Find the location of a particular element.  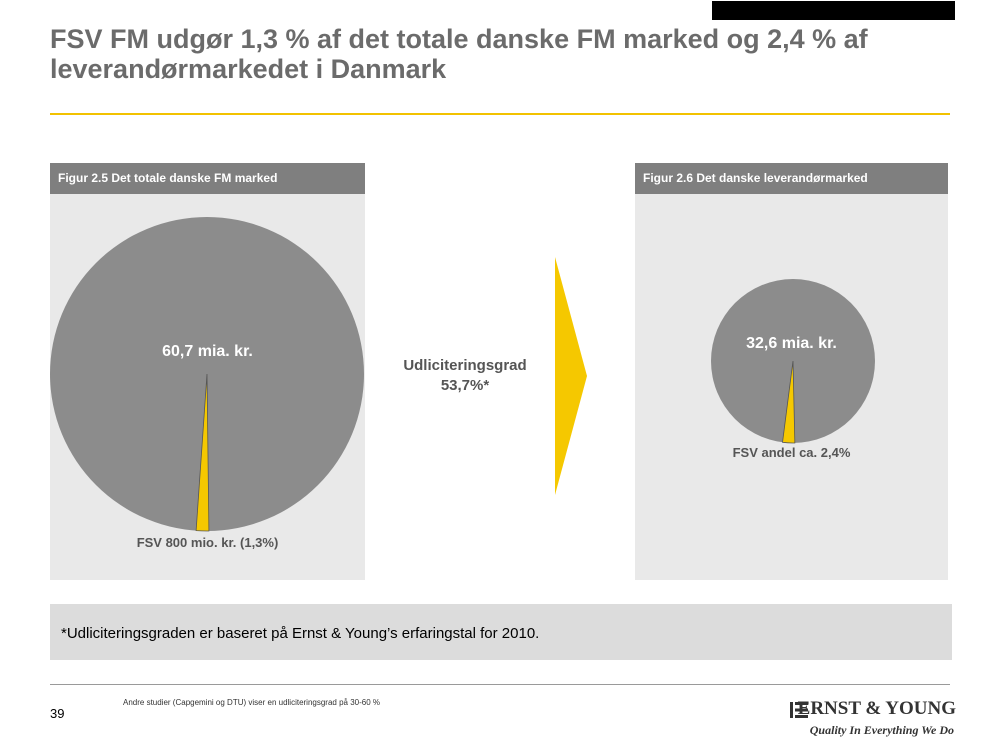

outsourcing-rate-value: 53,7%* is located at coordinates (465, 385).